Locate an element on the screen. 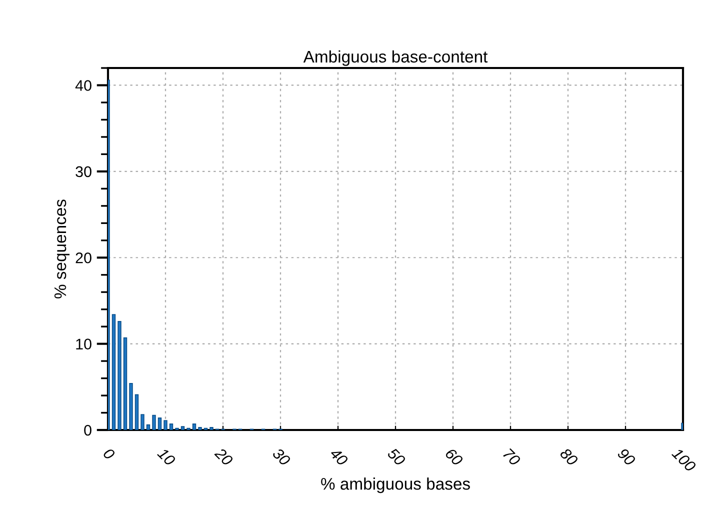 Image resolution: width=709 pixels, height=518 pixels. y-tick-label: 40 is located at coordinates (83, 85).